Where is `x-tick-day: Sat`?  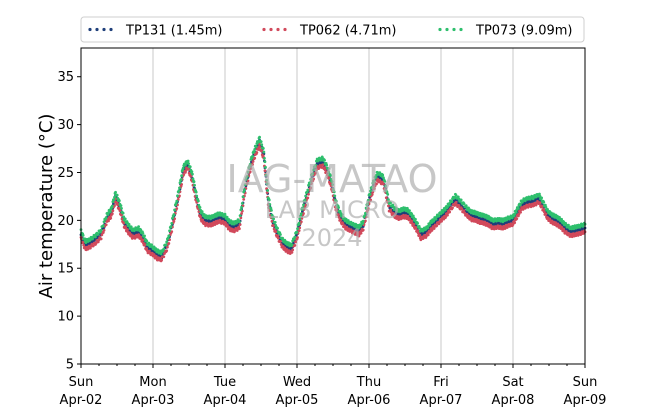
x-tick-day: Sat is located at coordinates (512, 382).